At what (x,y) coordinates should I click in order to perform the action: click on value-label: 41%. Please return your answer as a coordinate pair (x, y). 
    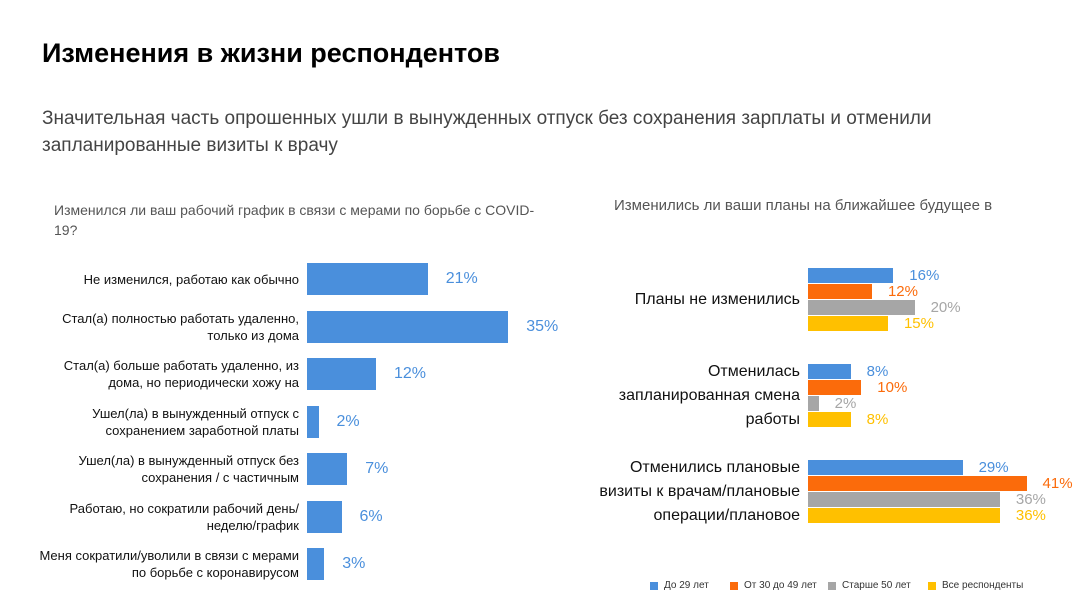
    Looking at the image, I should click on (1057, 483).